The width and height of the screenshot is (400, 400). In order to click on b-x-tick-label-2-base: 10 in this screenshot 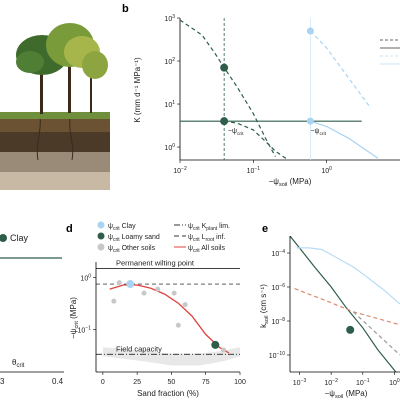, I will do `click(325, 171)`.